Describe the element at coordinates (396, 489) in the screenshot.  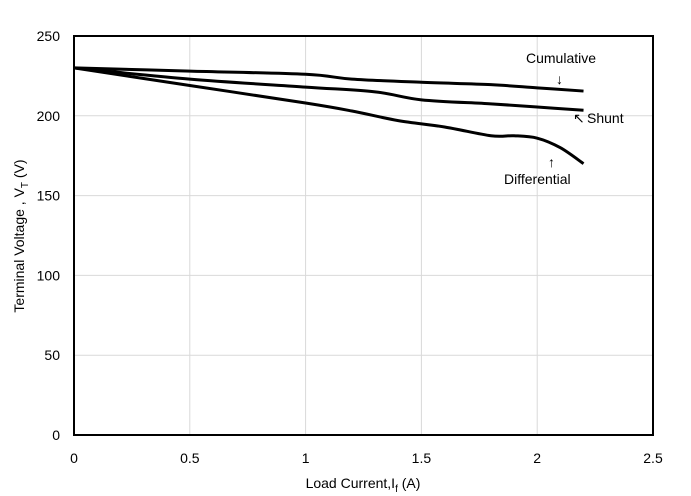
I see `x-axis-title-subscript: f` at that location.